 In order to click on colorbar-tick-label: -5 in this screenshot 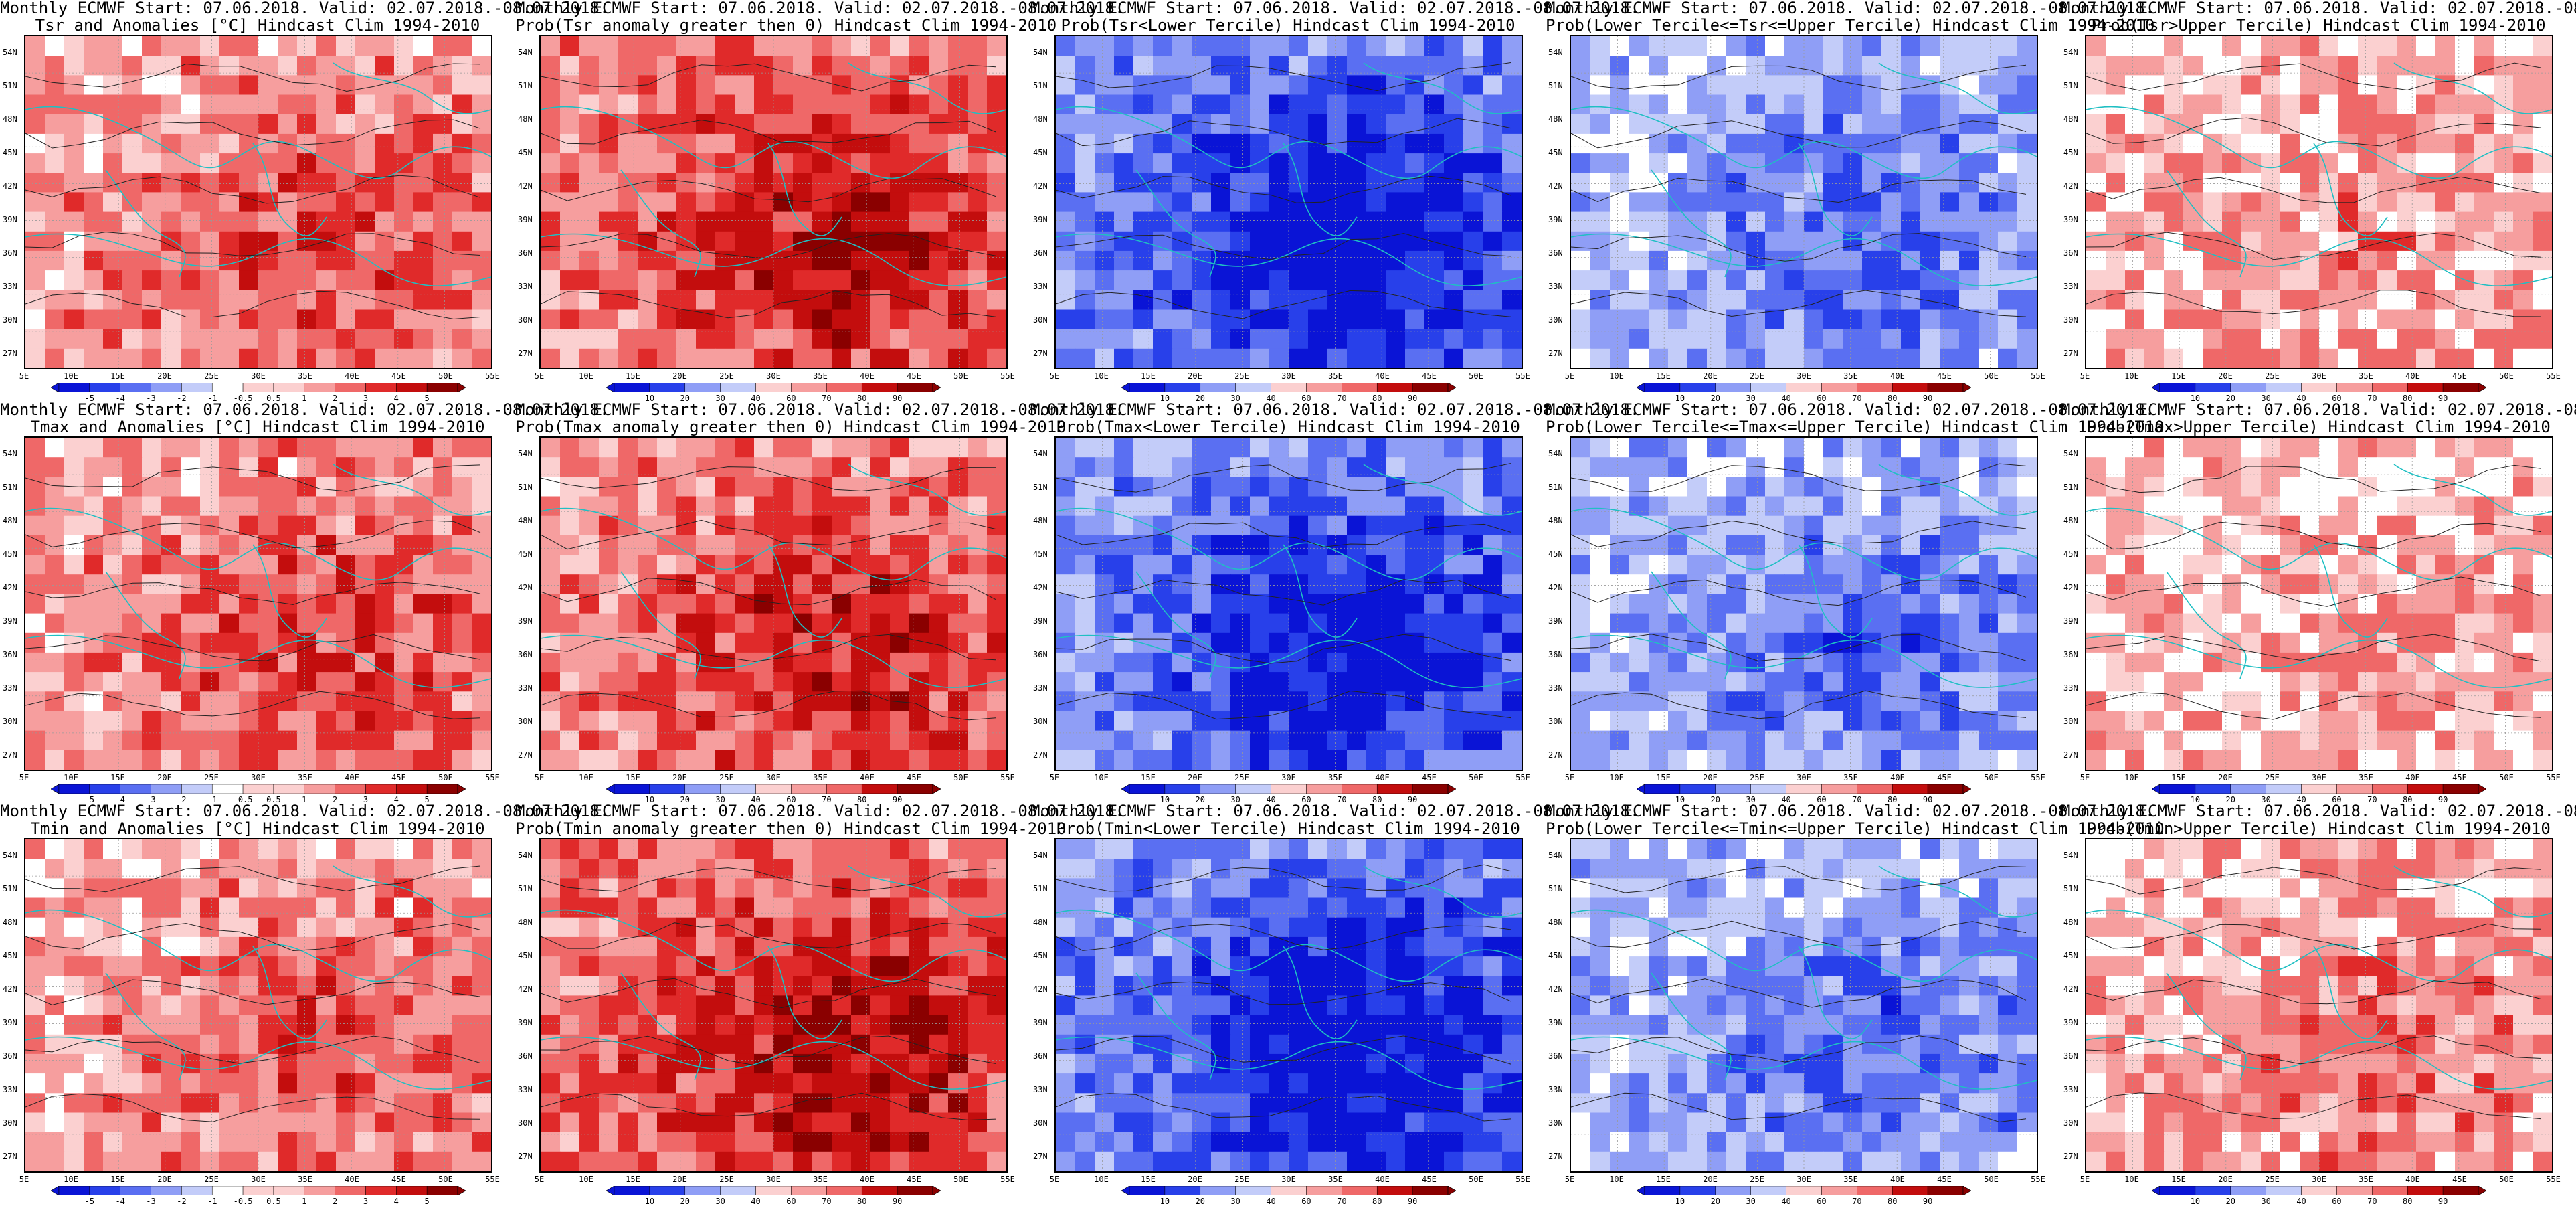, I will do `click(89, 1201)`.